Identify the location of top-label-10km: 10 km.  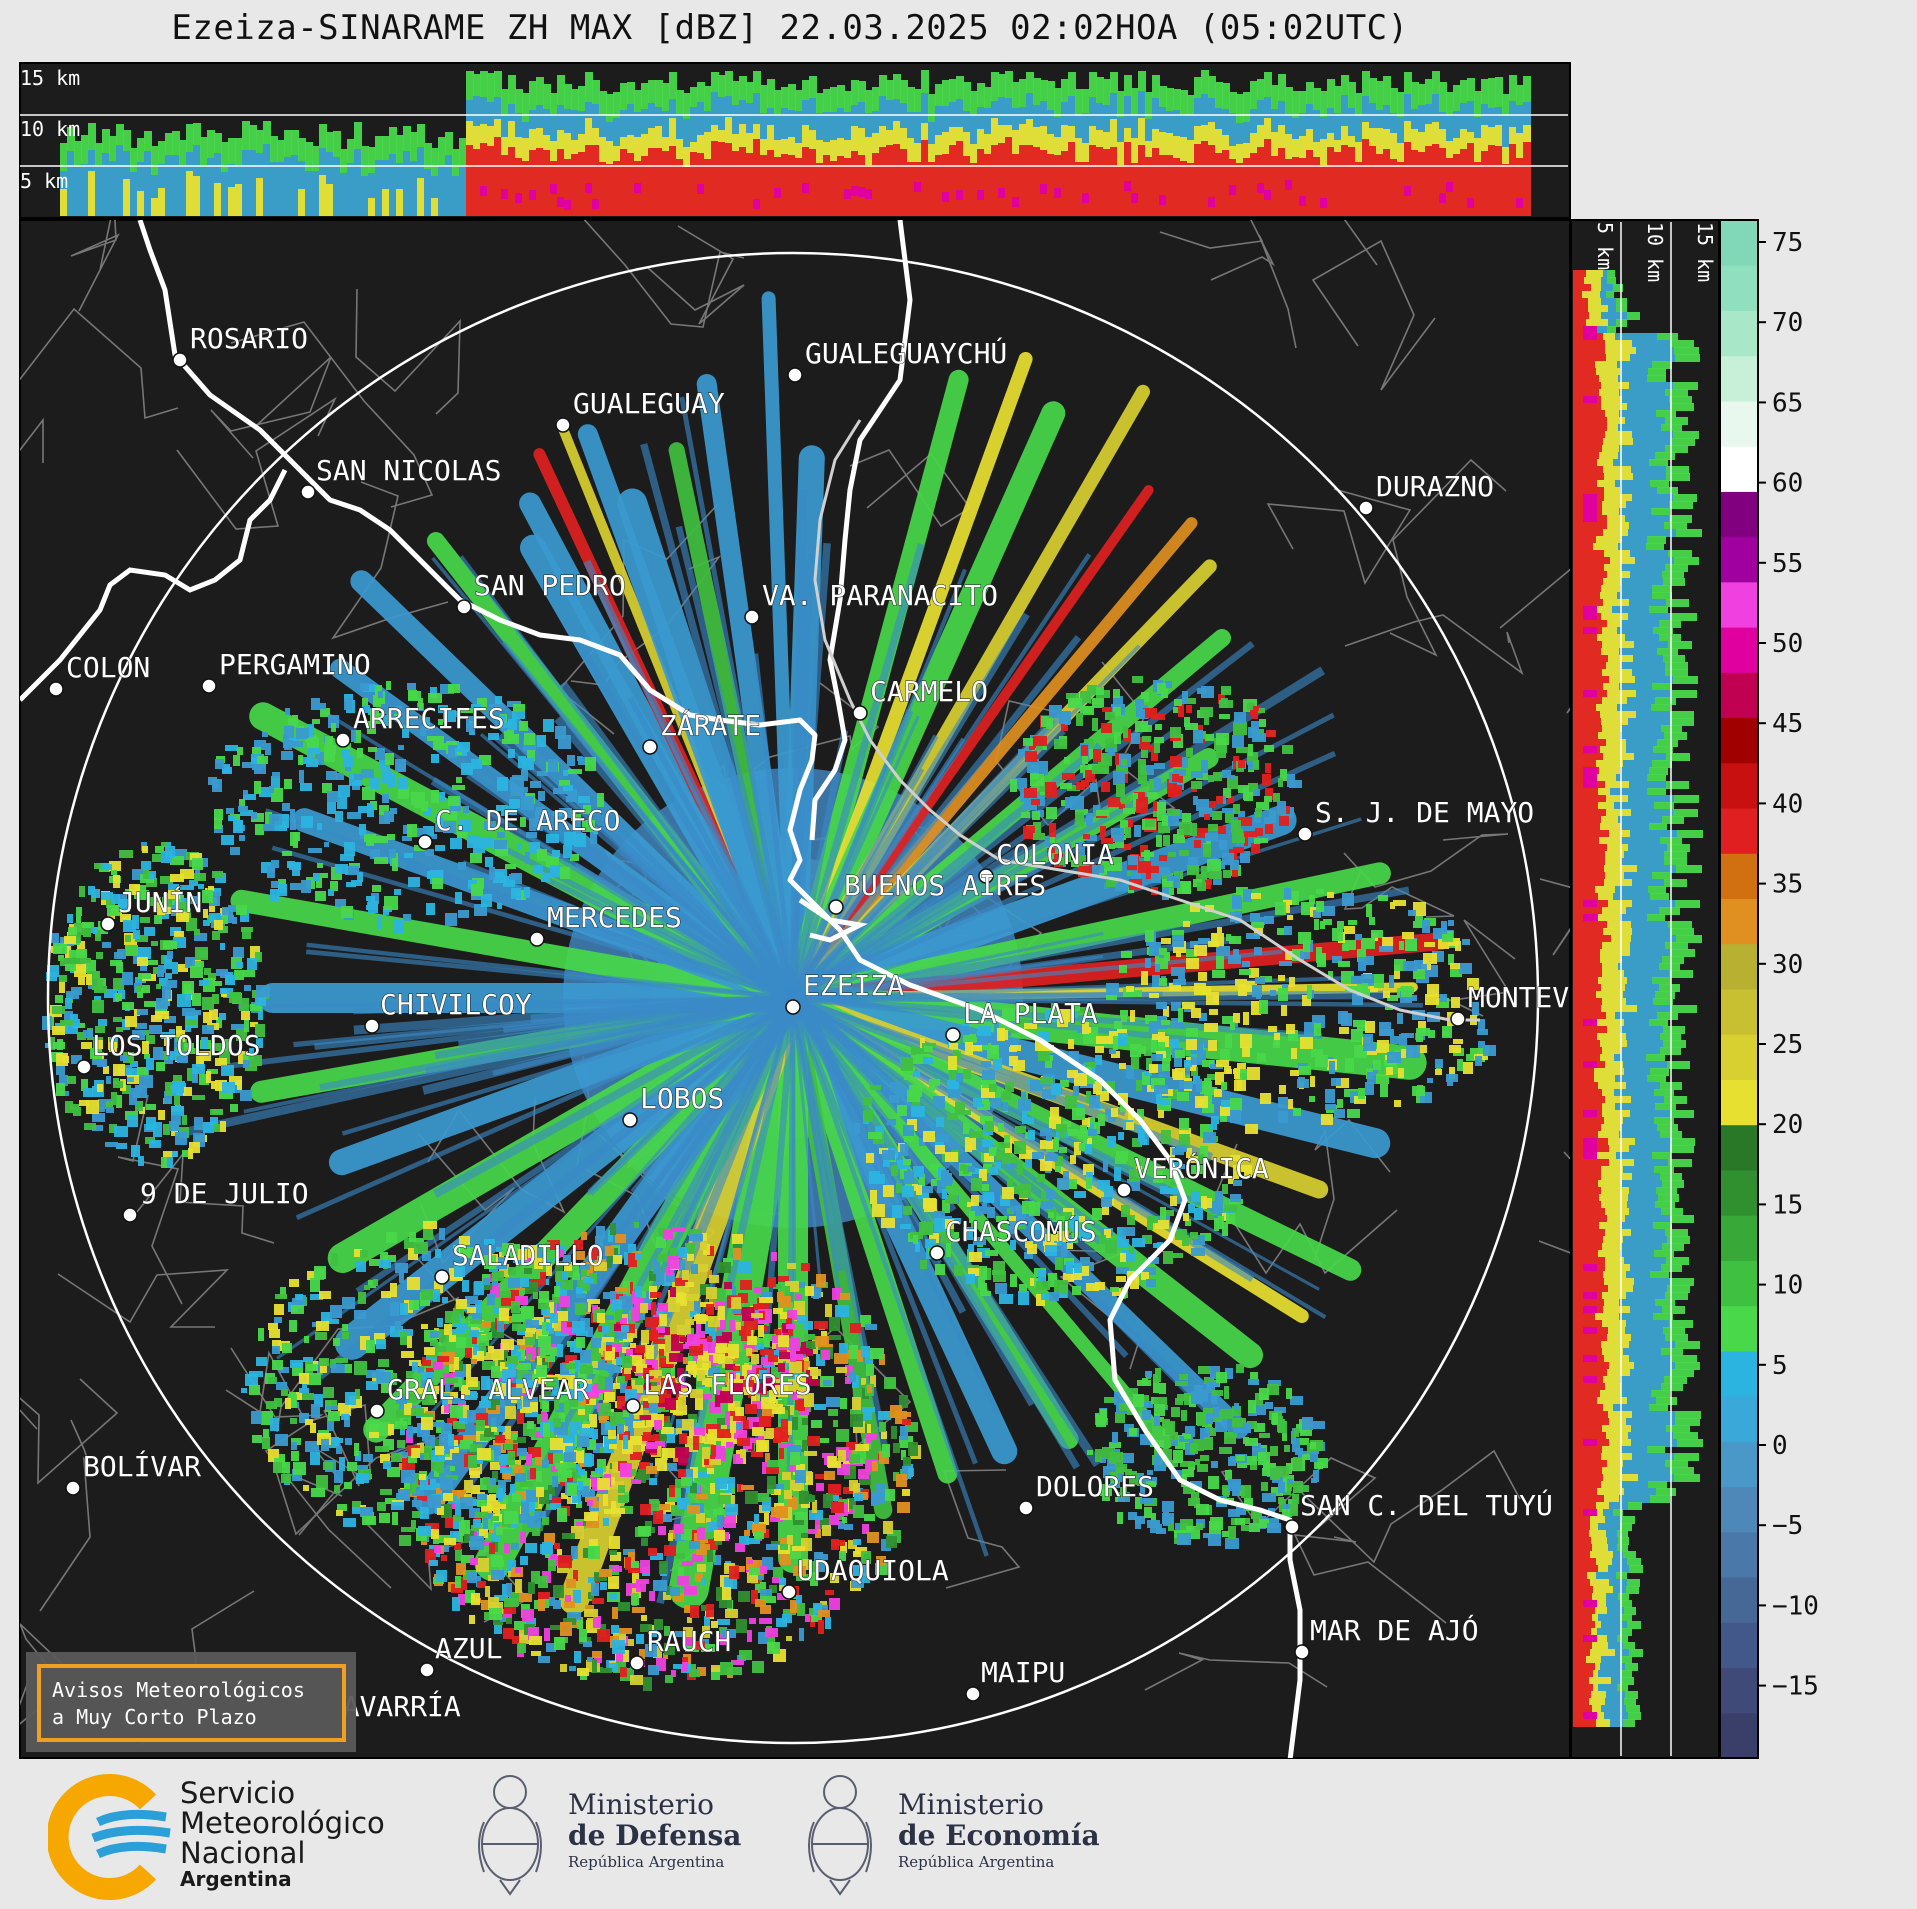
(50, 129).